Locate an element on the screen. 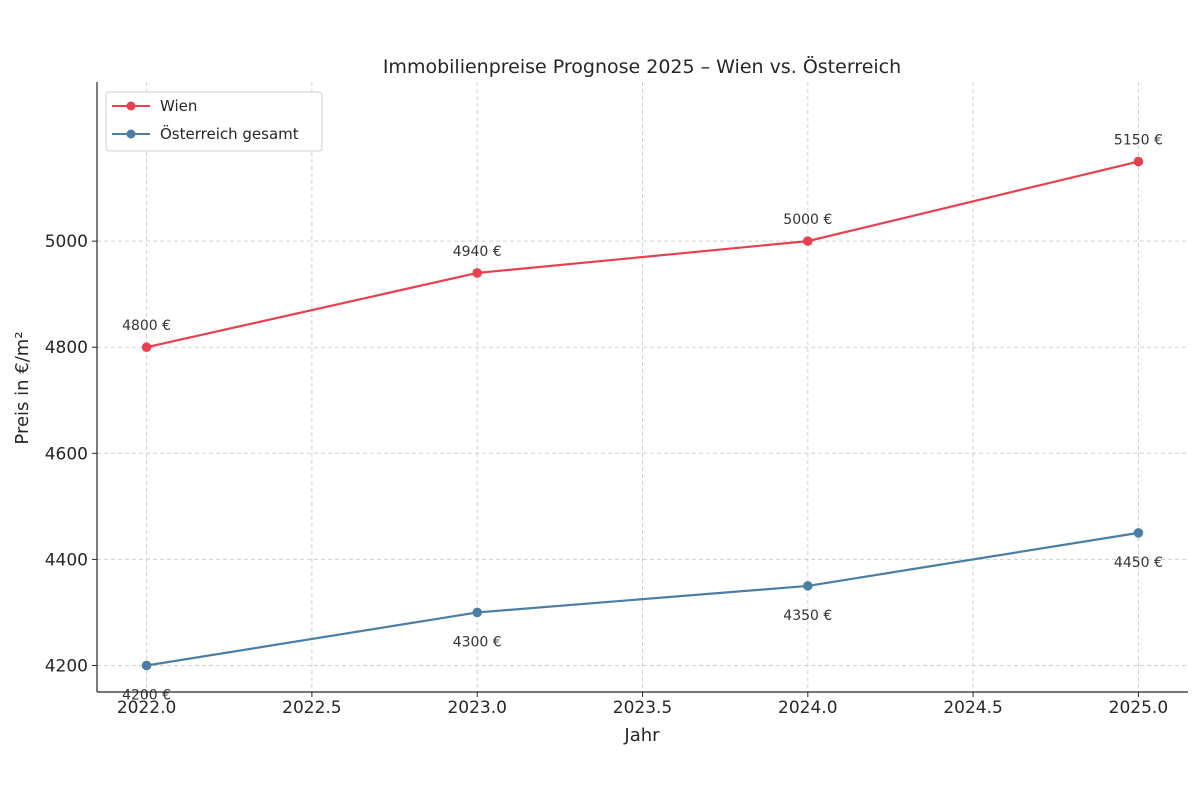 The width and height of the screenshot is (1200, 800). y-tick-label: 4400 is located at coordinates (66, 560).